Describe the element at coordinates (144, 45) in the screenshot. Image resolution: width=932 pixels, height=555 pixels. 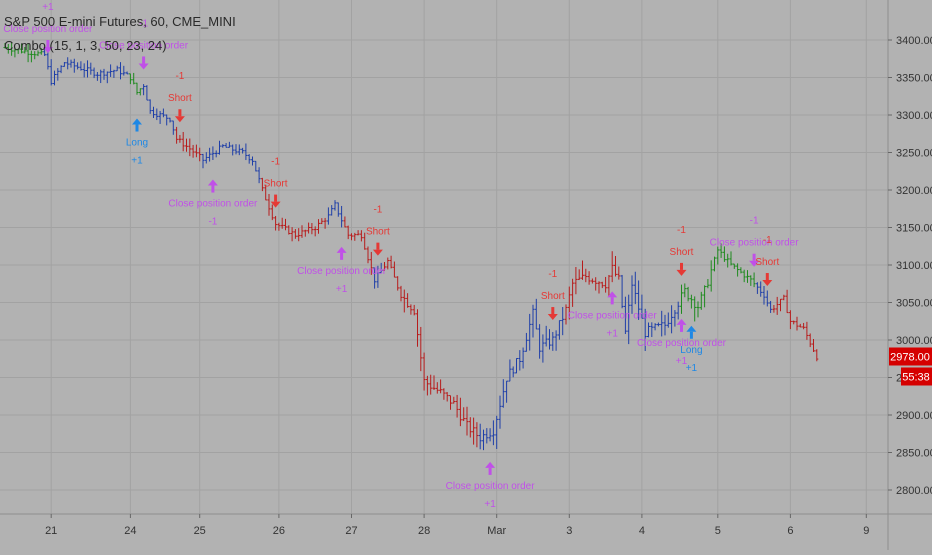
I see `signal-label: Close position order` at that location.